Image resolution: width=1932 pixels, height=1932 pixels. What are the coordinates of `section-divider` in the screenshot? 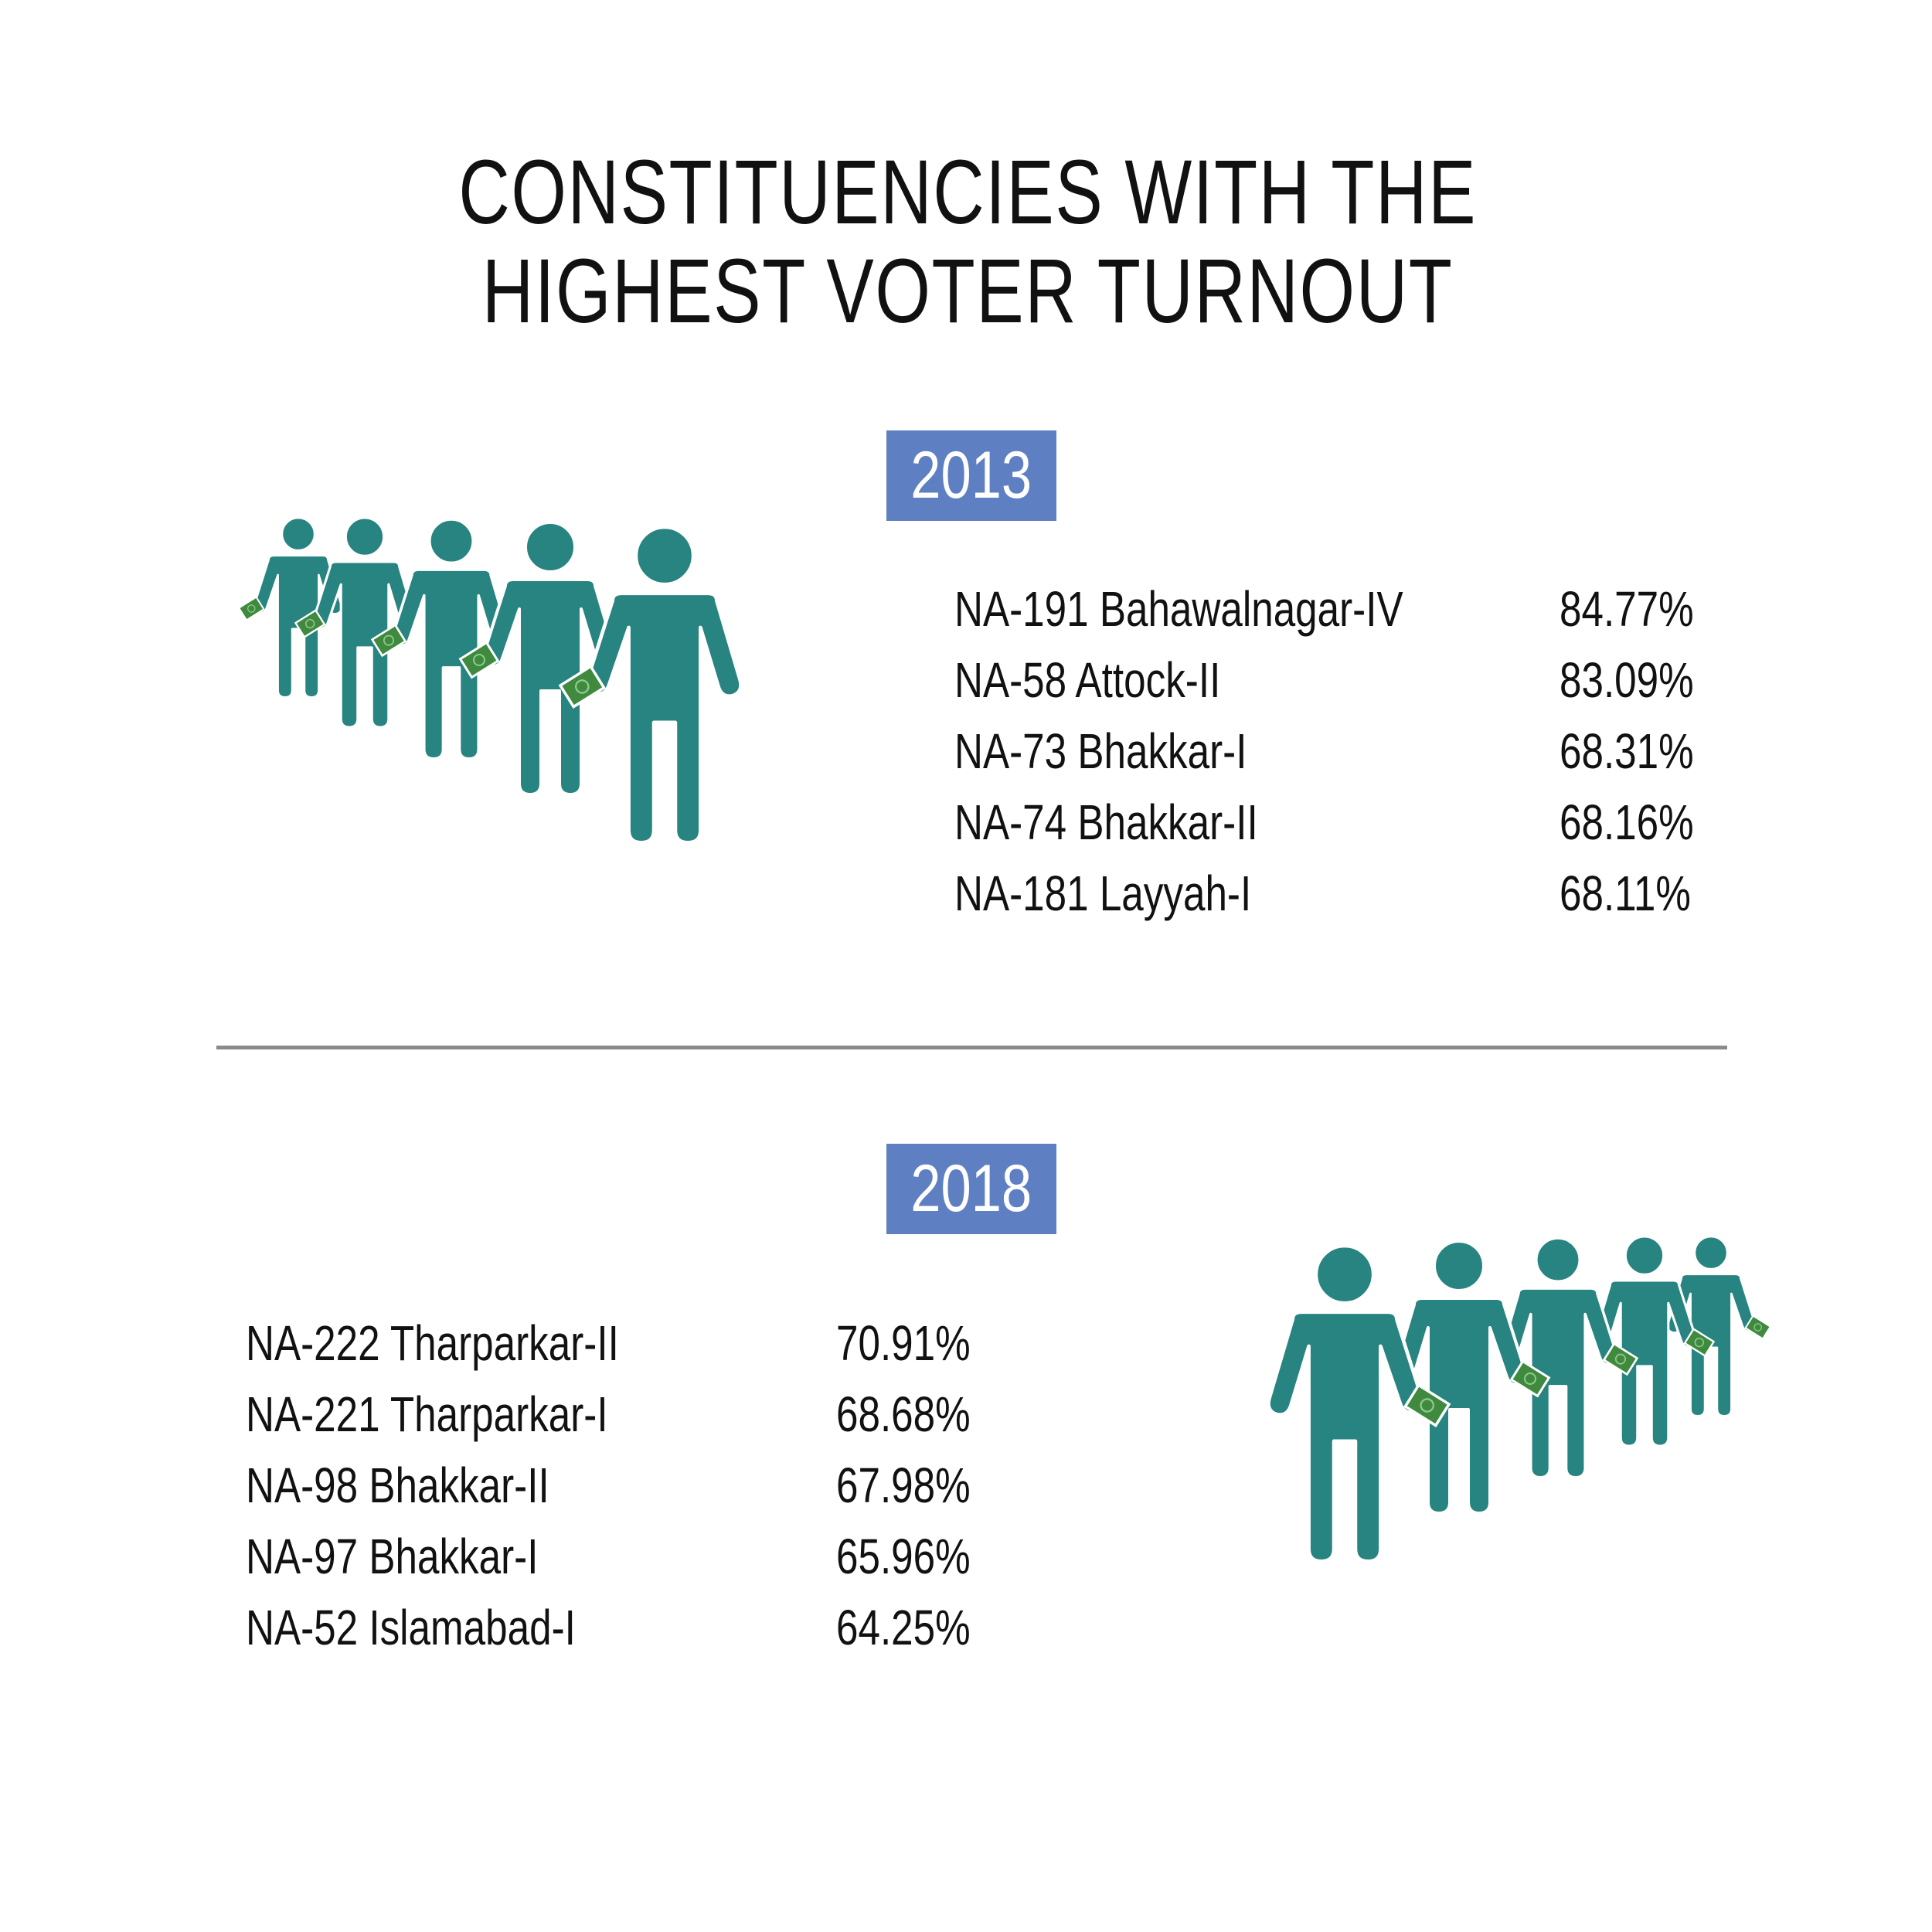 It's located at (971, 1048).